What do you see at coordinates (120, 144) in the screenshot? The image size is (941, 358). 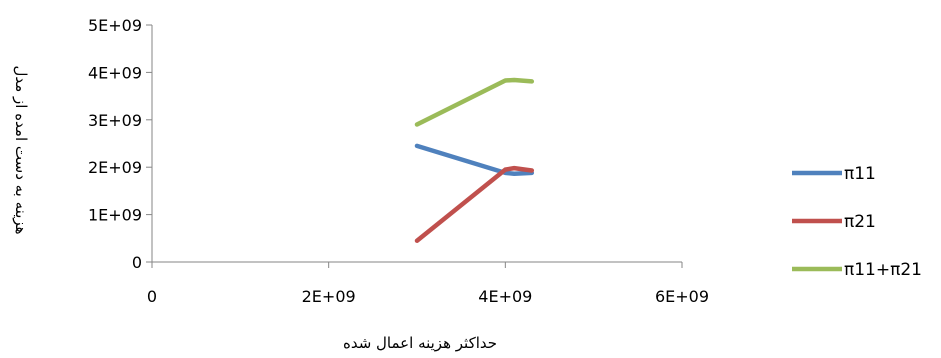 I see `y-axis: 0 1E+09 2E+09 3E+09 4E+09 5E+09` at bounding box center [120, 144].